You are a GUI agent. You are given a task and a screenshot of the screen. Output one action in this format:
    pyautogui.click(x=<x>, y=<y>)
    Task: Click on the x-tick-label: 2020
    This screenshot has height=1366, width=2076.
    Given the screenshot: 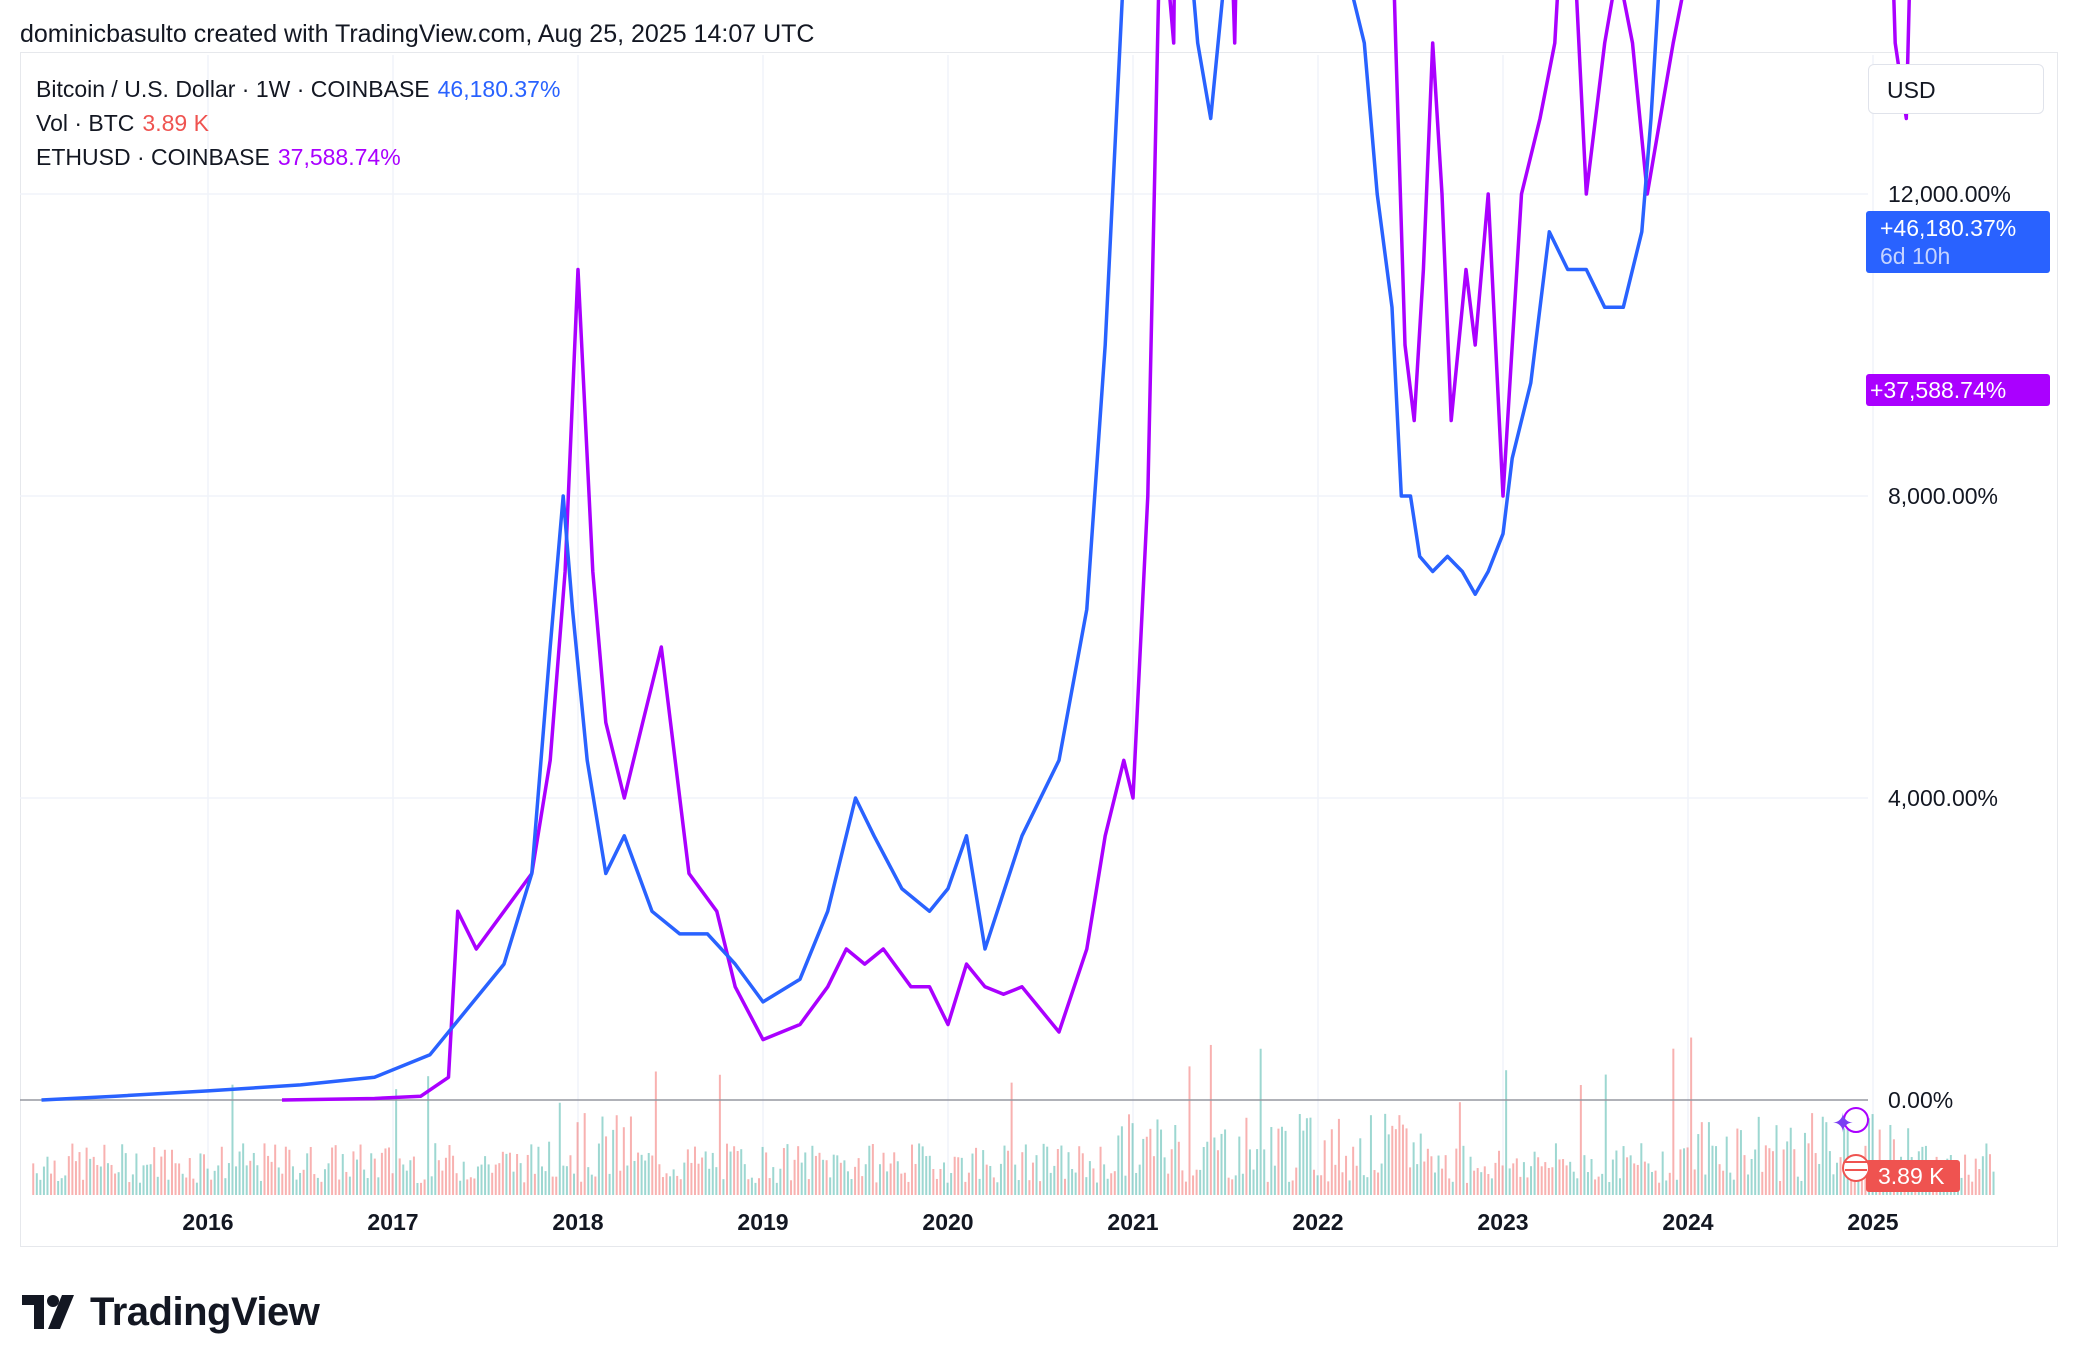 What is the action you would take?
    pyautogui.click(x=947, y=1222)
    